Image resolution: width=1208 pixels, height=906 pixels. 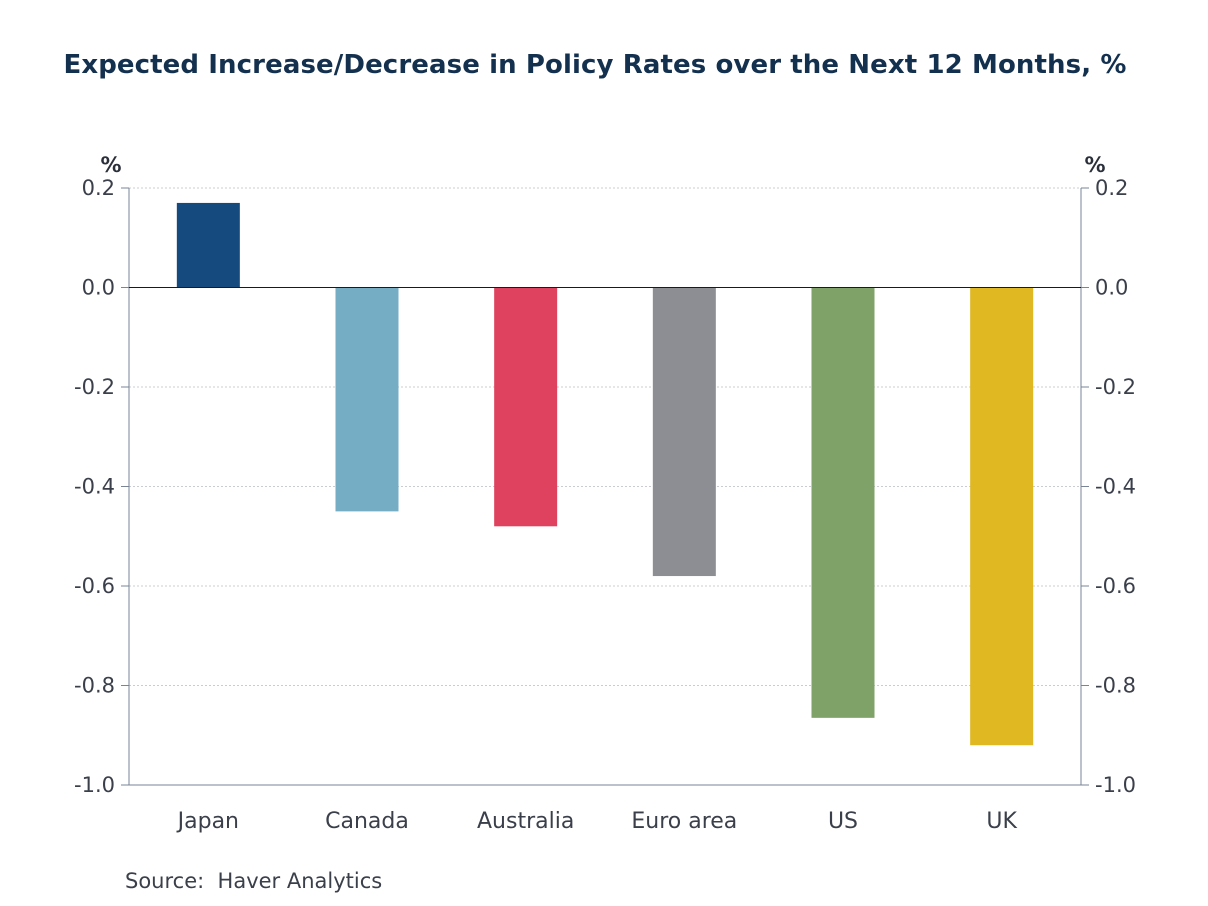 What do you see at coordinates (843, 502) in the screenshot?
I see `bar-us` at bounding box center [843, 502].